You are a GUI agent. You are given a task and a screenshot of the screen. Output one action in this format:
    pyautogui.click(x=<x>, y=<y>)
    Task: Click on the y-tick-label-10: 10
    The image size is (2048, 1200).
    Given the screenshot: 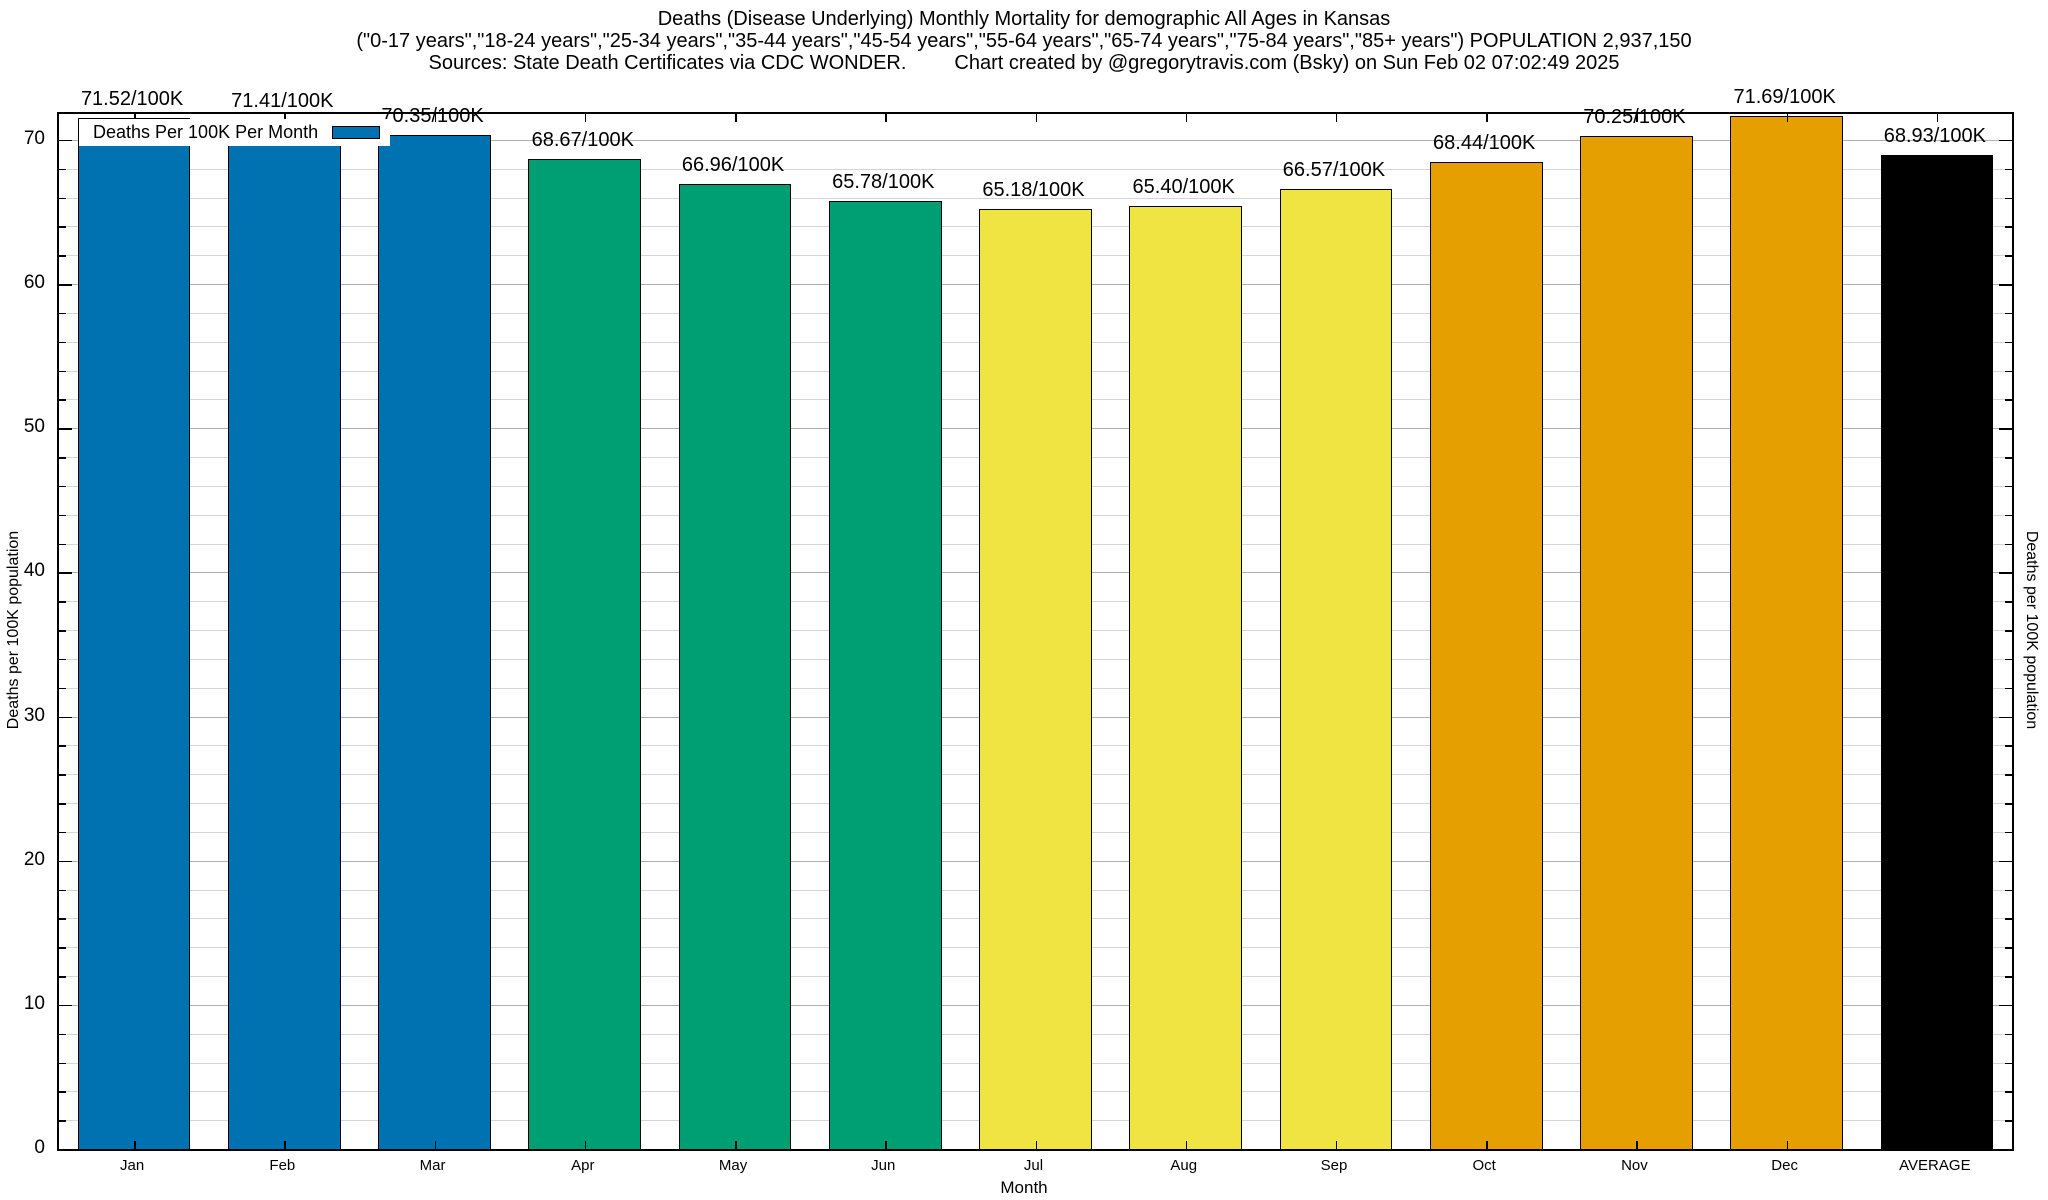 What is the action you would take?
    pyautogui.click(x=34, y=1003)
    